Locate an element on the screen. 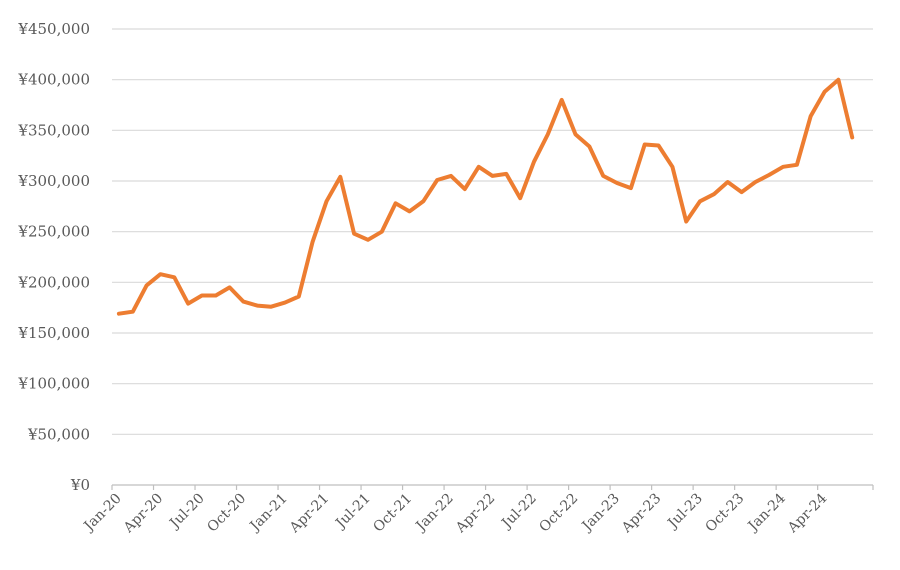  y-tick-label: ¥0 is located at coordinates (80, 485).